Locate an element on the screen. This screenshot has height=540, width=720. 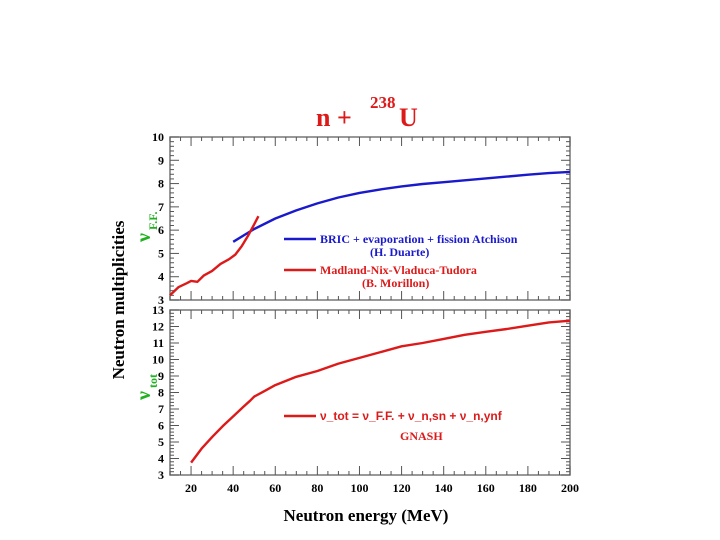
title-superscript: 238 is located at coordinates (383, 102).